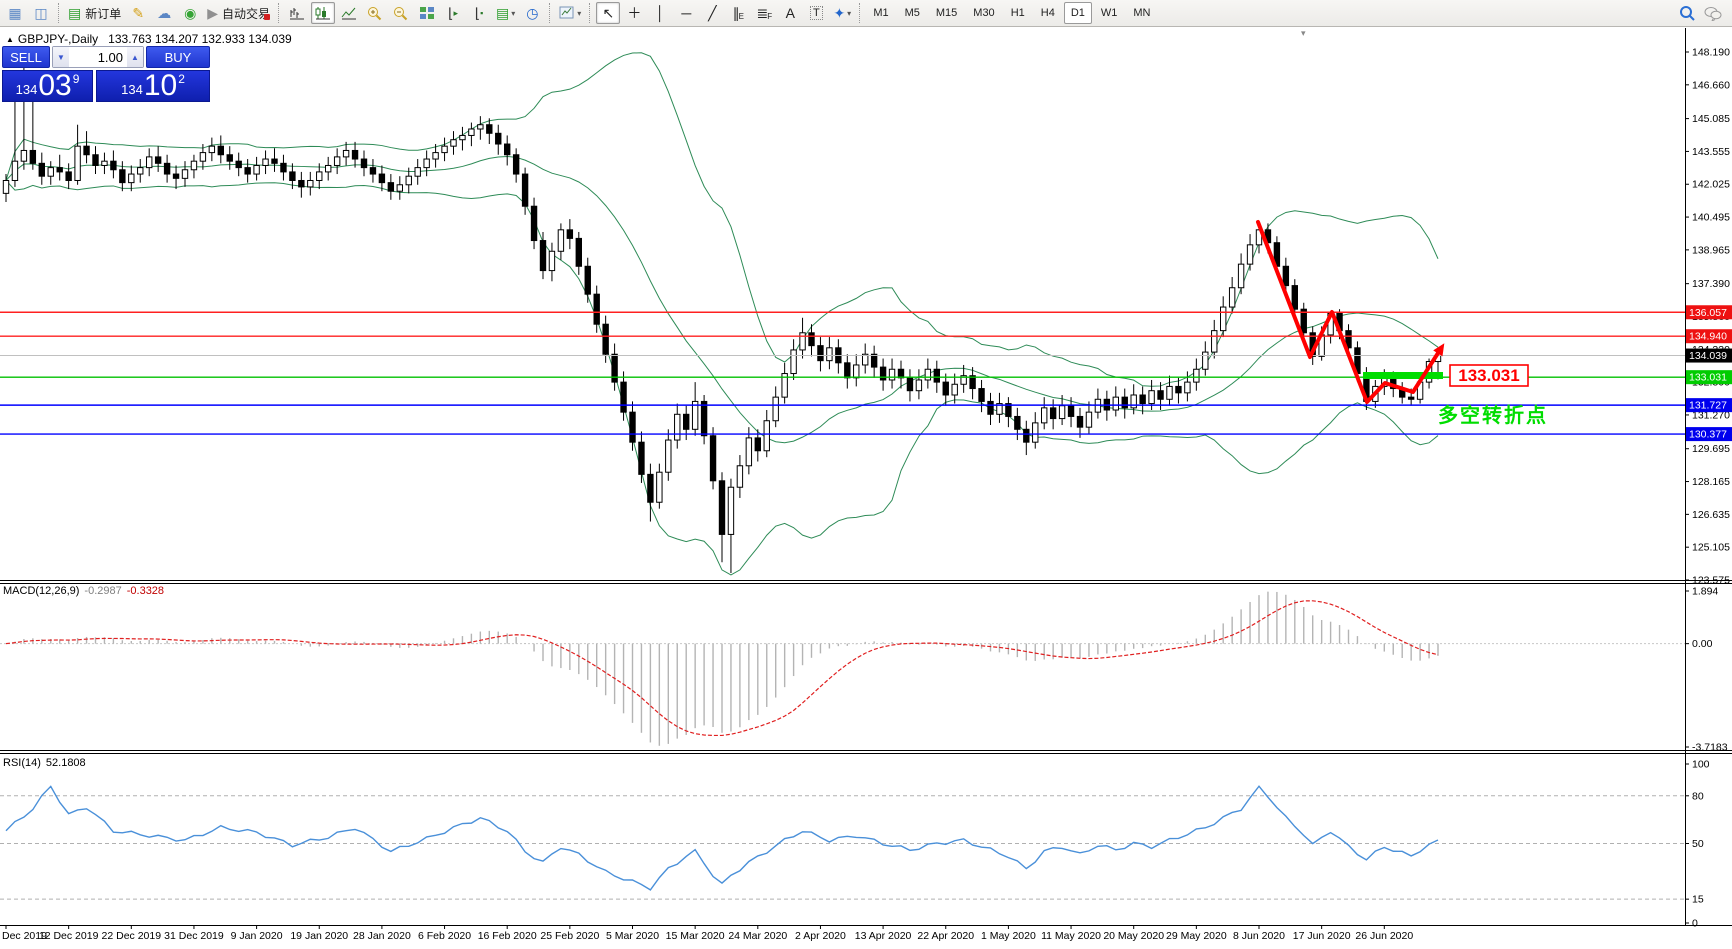 The image size is (1732, 949). I want to click on indicator-window-icon: ⌊ ▸, so click(453, 12).